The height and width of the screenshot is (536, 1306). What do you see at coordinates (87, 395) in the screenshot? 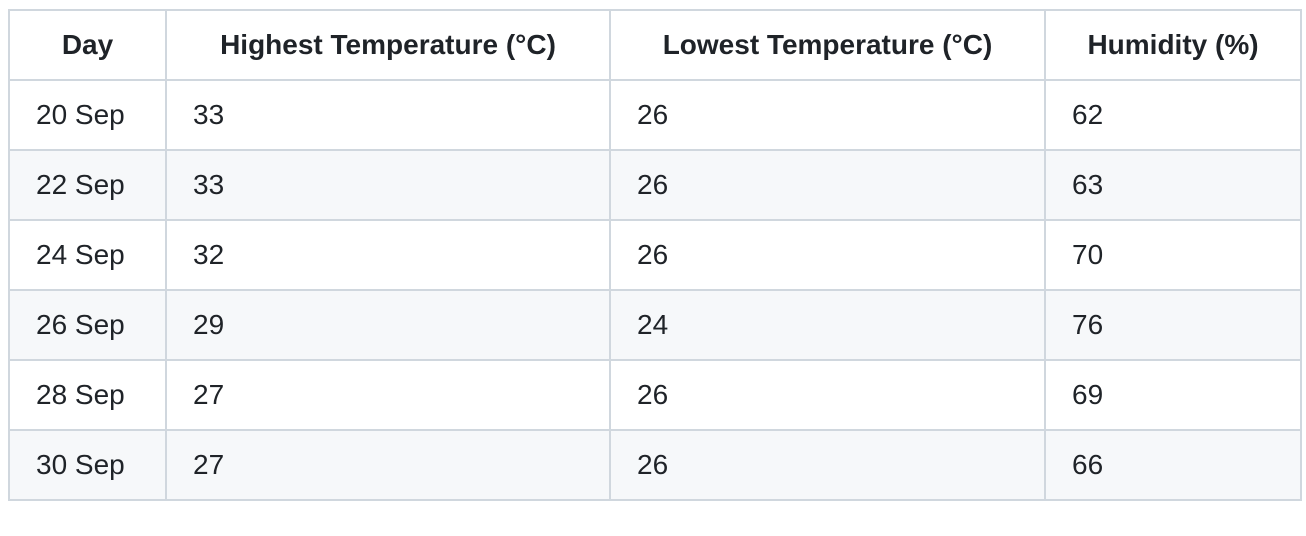
I see `table-cell: 28 Sep` at bounding box center [87, 395].